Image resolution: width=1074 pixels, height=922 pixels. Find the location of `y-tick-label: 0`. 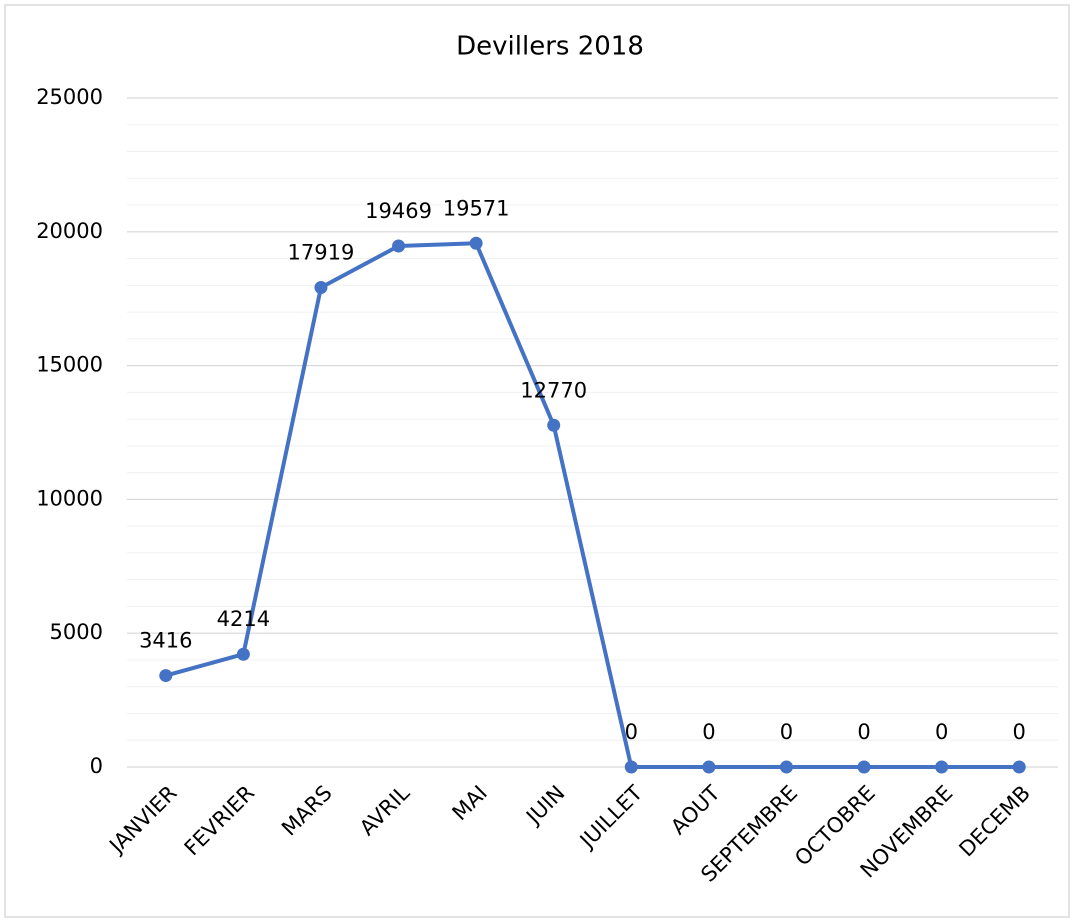

y-tick-label: 0 is located at coordinates (96, 766).